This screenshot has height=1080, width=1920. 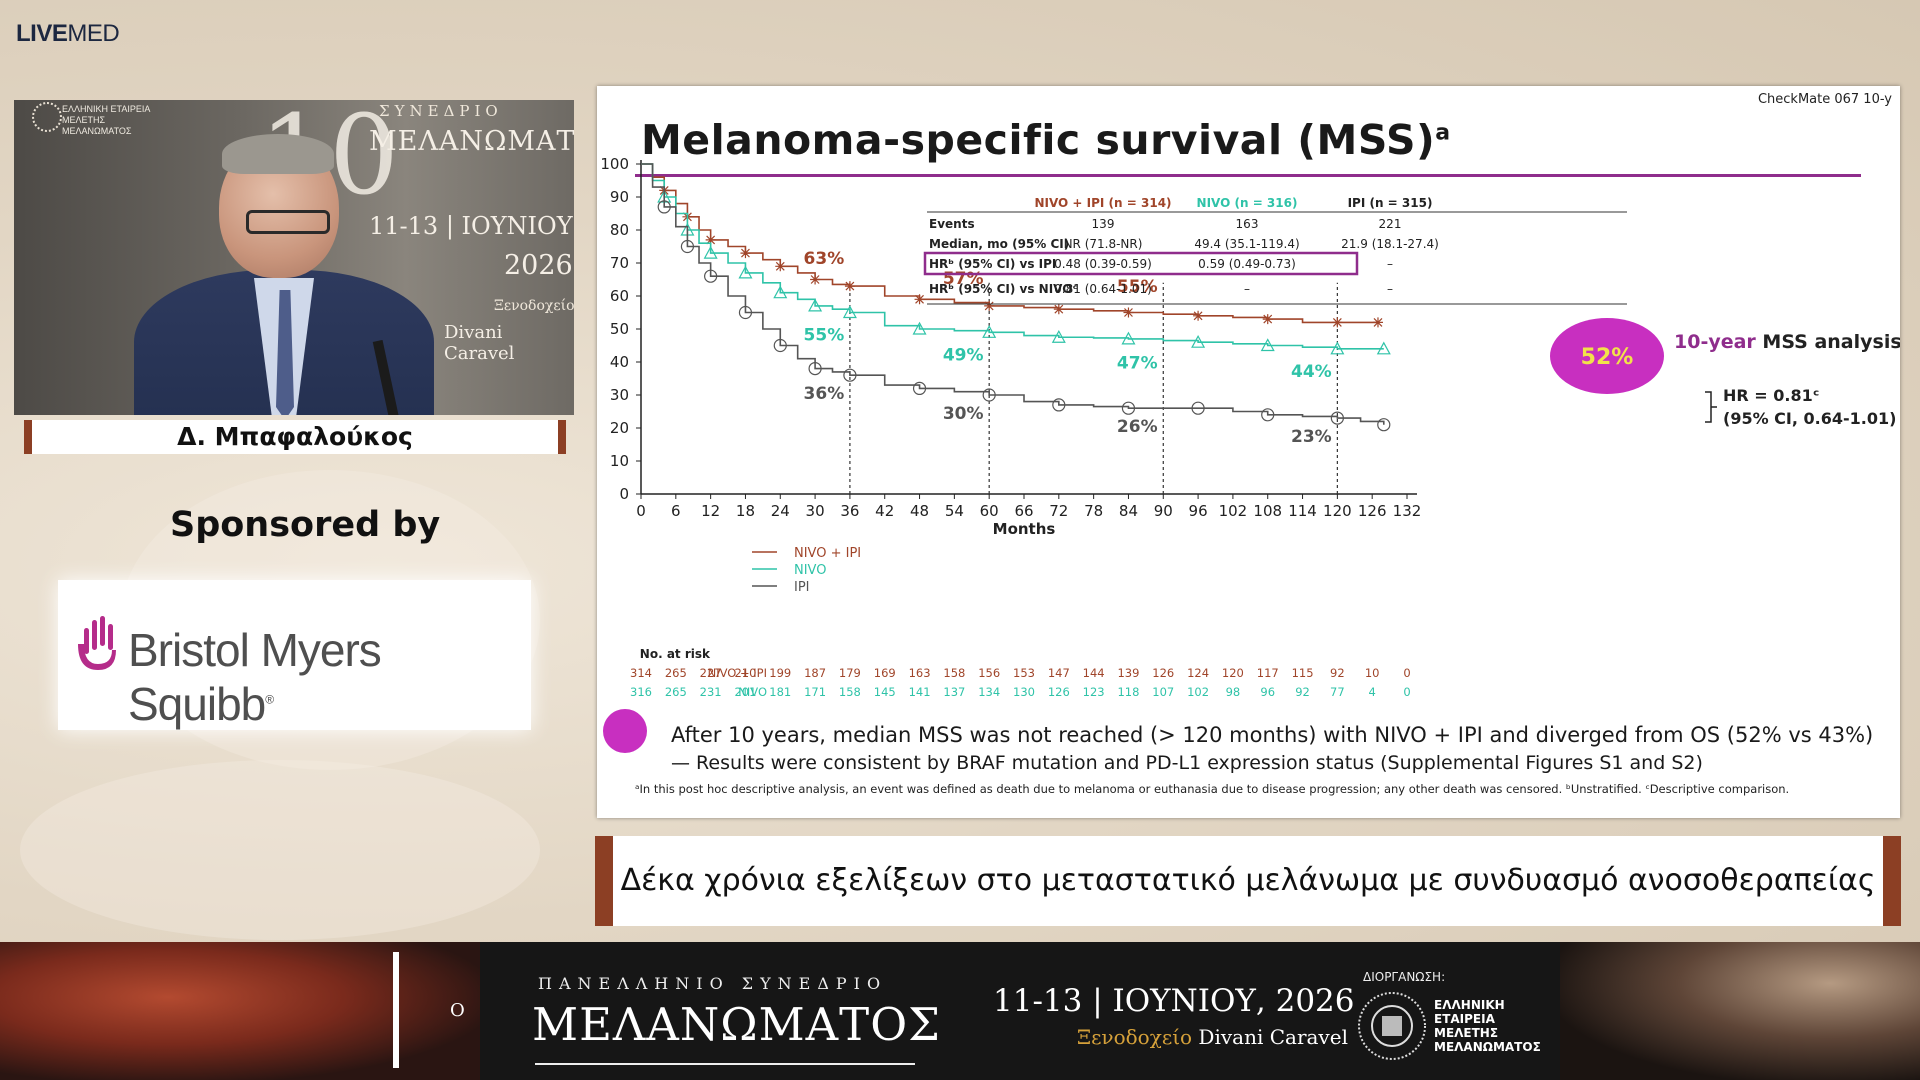 I want to click on x-tick-label: 24, so click(x=780, y=511).